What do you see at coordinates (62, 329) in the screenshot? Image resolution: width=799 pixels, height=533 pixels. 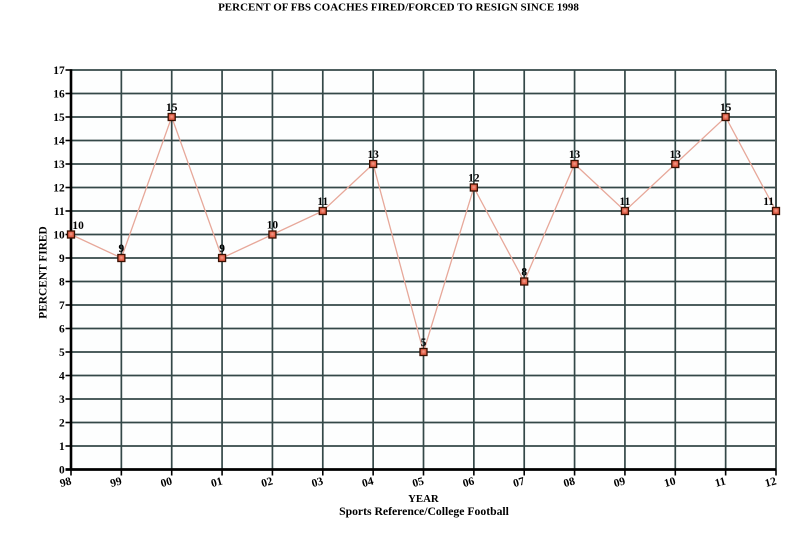 I see `svg-text: 6` at bounding box center [62, 329].